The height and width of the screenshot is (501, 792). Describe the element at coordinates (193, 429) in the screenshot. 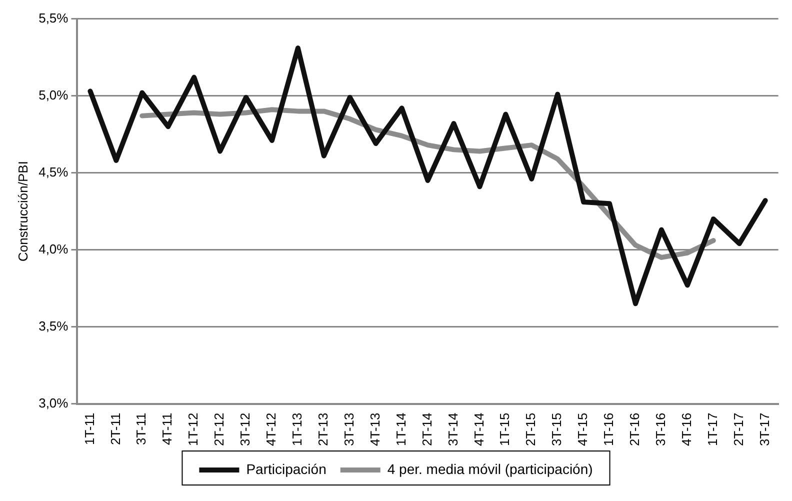

I see `x-tick-label: 1T-12` at that location.